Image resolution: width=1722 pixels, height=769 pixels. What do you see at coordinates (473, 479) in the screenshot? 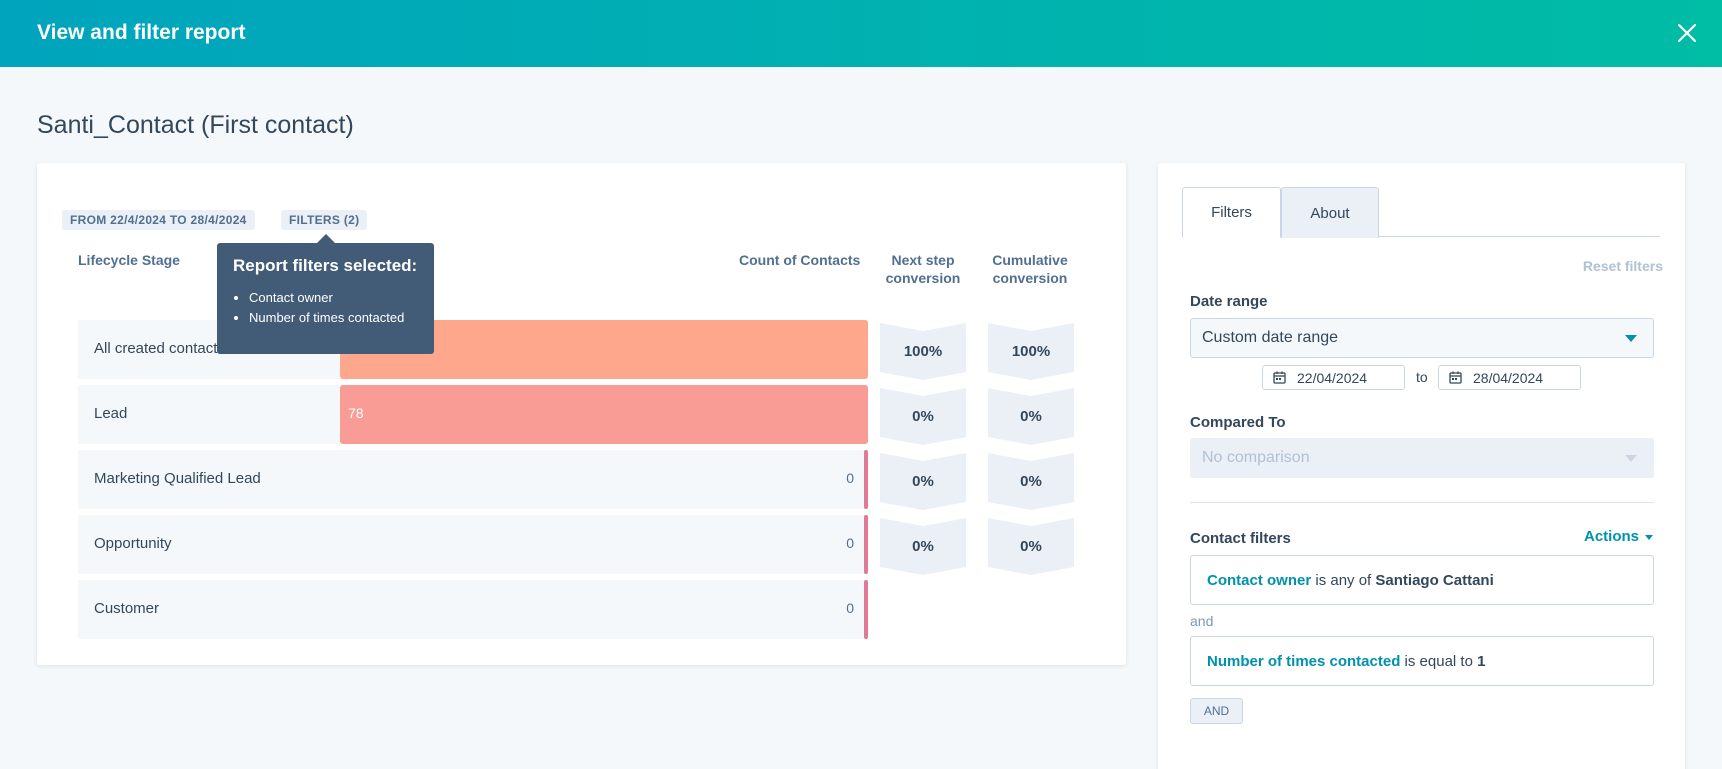
I see `funnel-row: Marketing Qualified Lead 0` at bounding box center [473, 479].